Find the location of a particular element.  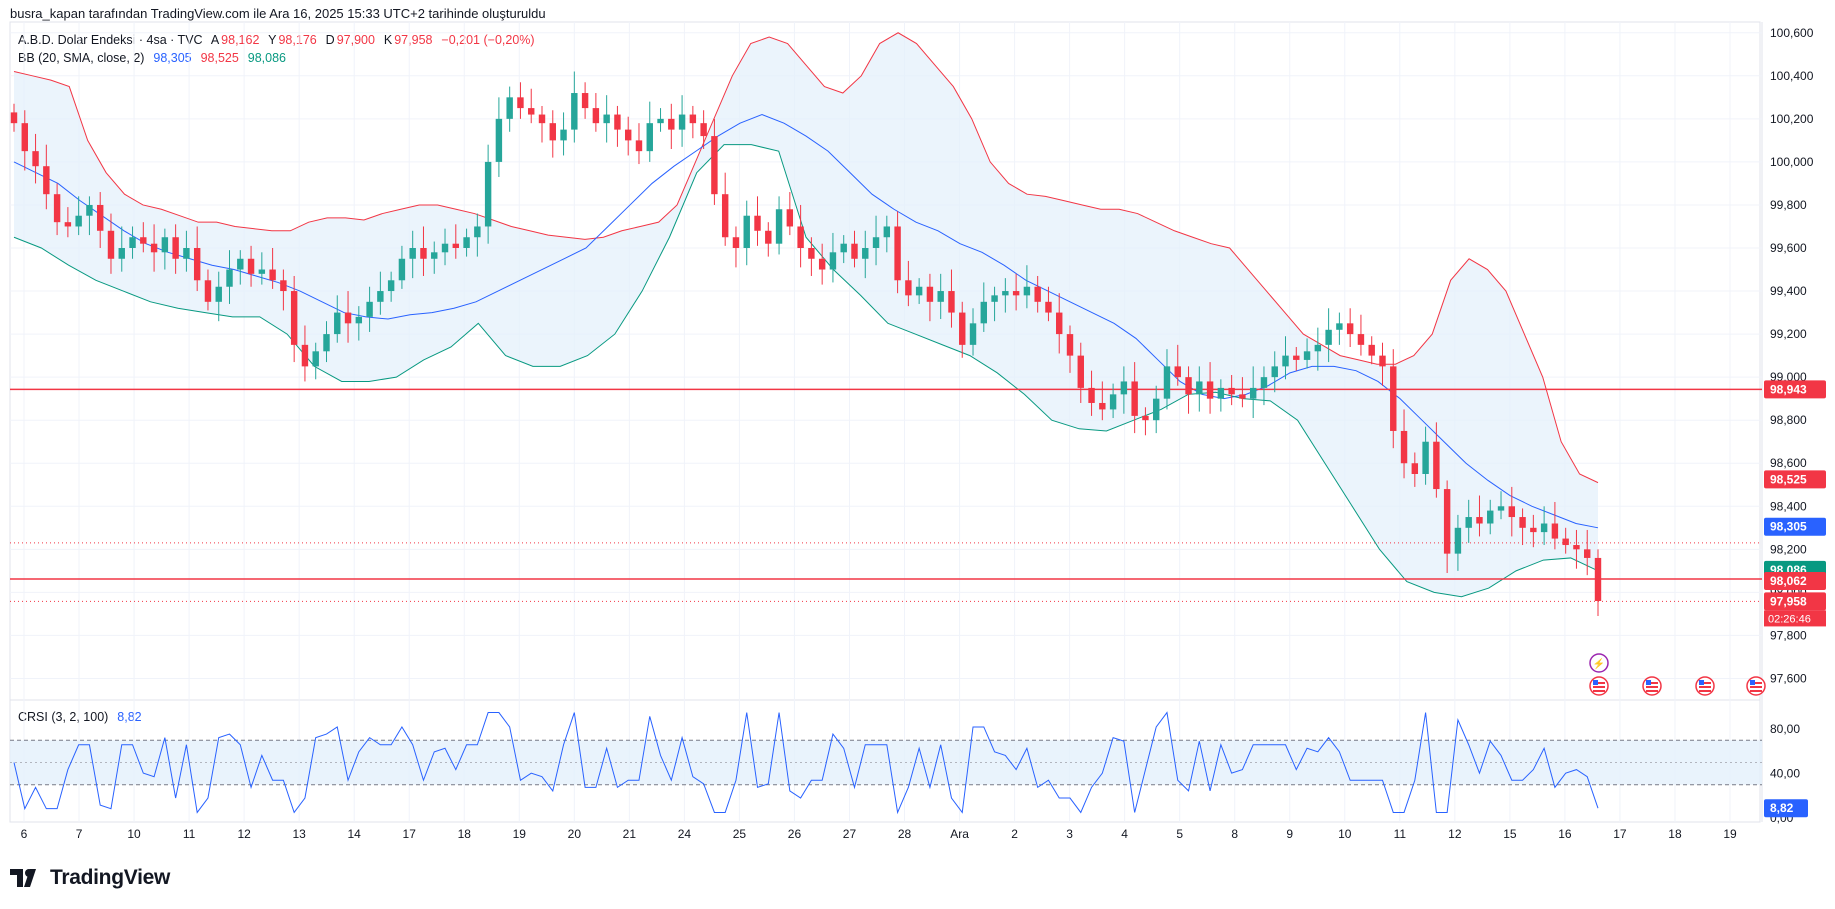

lightning-glyph: ⚡ is located at coordinates (1599, 663).